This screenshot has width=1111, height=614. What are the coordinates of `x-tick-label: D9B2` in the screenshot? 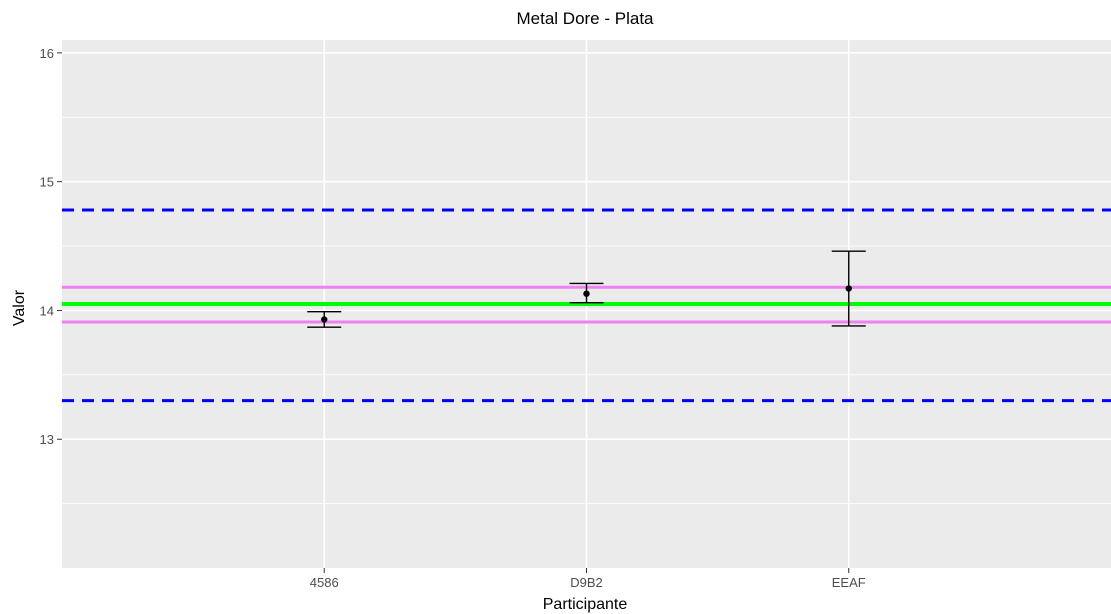 It's located at (586, 582).